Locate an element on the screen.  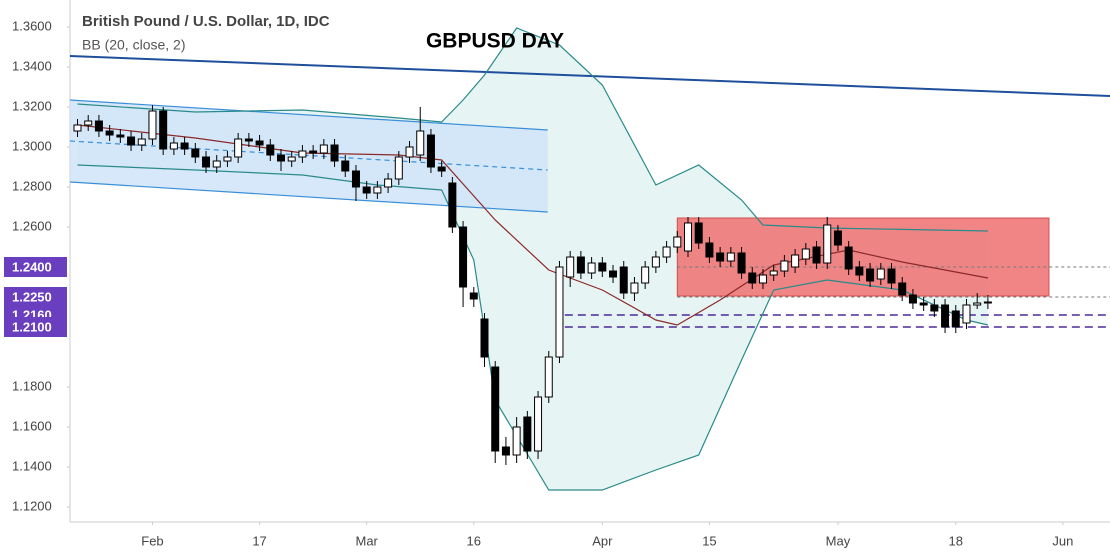
trend-line is located at coordinates (589, 76).